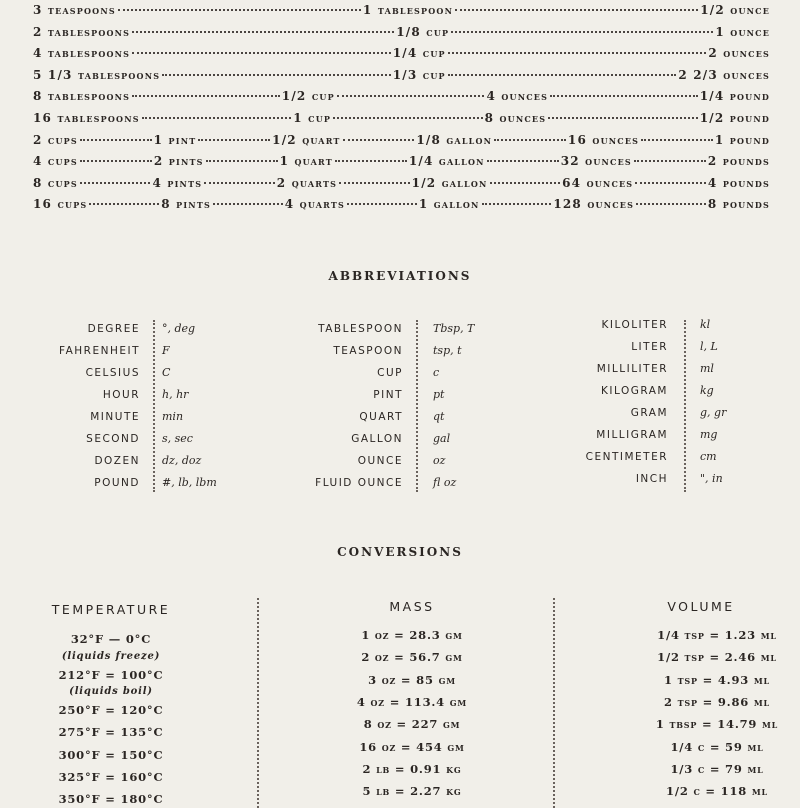 This screenshot has width=800, height=808. I want to click on volume-header: VOLUME, so click(701, 606).